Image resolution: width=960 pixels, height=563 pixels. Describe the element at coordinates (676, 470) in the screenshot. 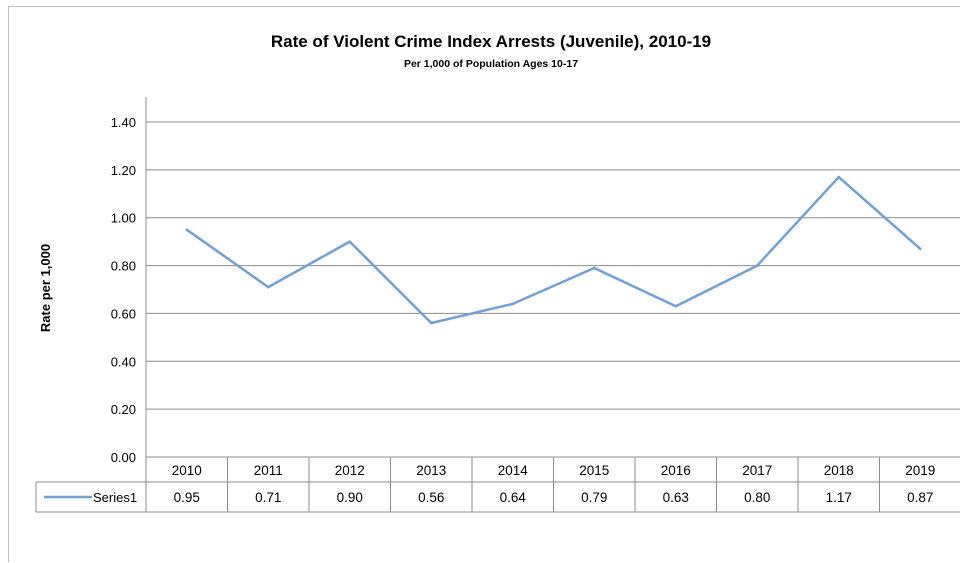

I see `x-category-label: 2016` at that location.